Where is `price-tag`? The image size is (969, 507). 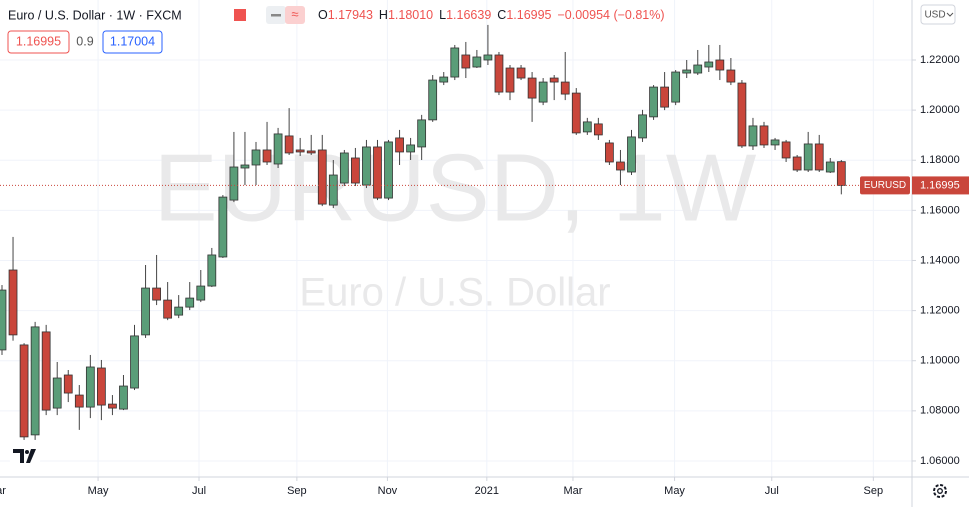 price-tag is located at coordinates (940, 185).